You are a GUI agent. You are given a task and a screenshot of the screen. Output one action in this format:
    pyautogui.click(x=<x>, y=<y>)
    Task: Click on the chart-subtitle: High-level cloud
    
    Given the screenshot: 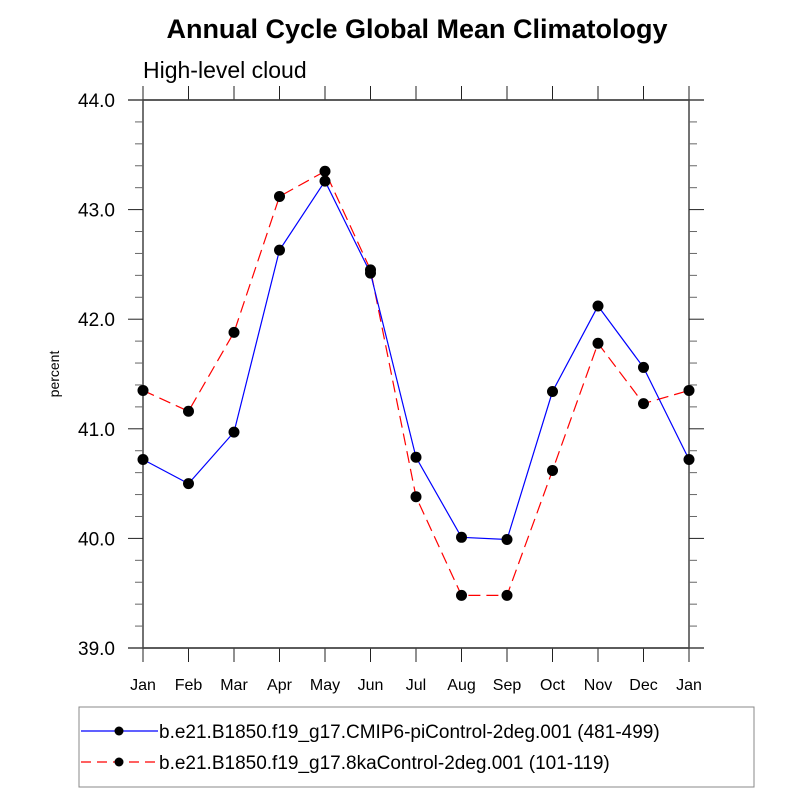 What is the action you would take?
    pyautogui.click(x=225, y=70)
    